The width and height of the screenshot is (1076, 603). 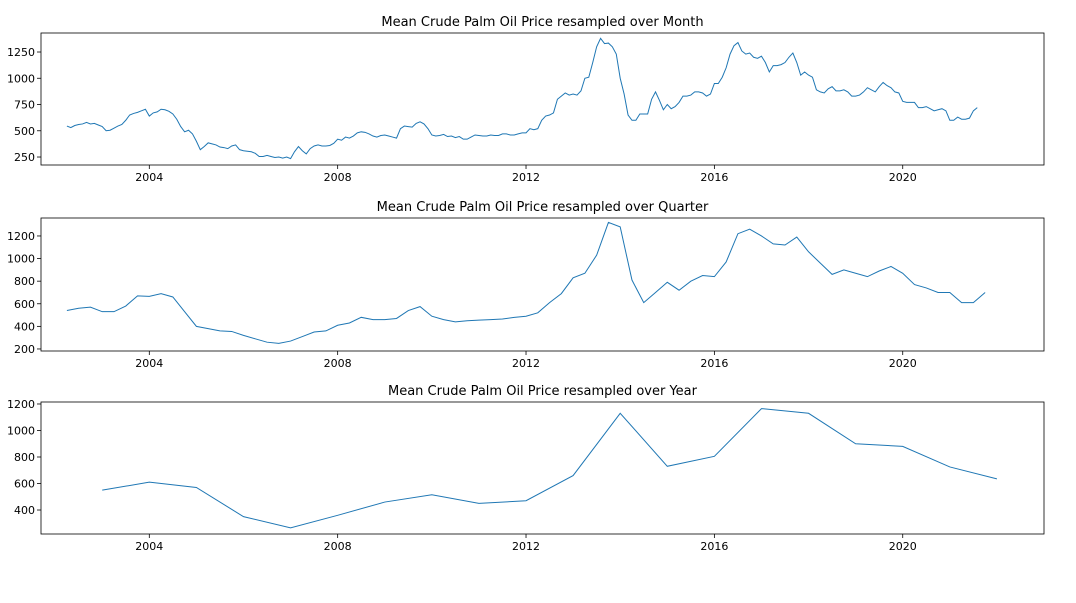 What do you see at coordinates (21, 52) in the screenshot?
I see `y-tick-label: 1250` at bounding box center [21, 52].